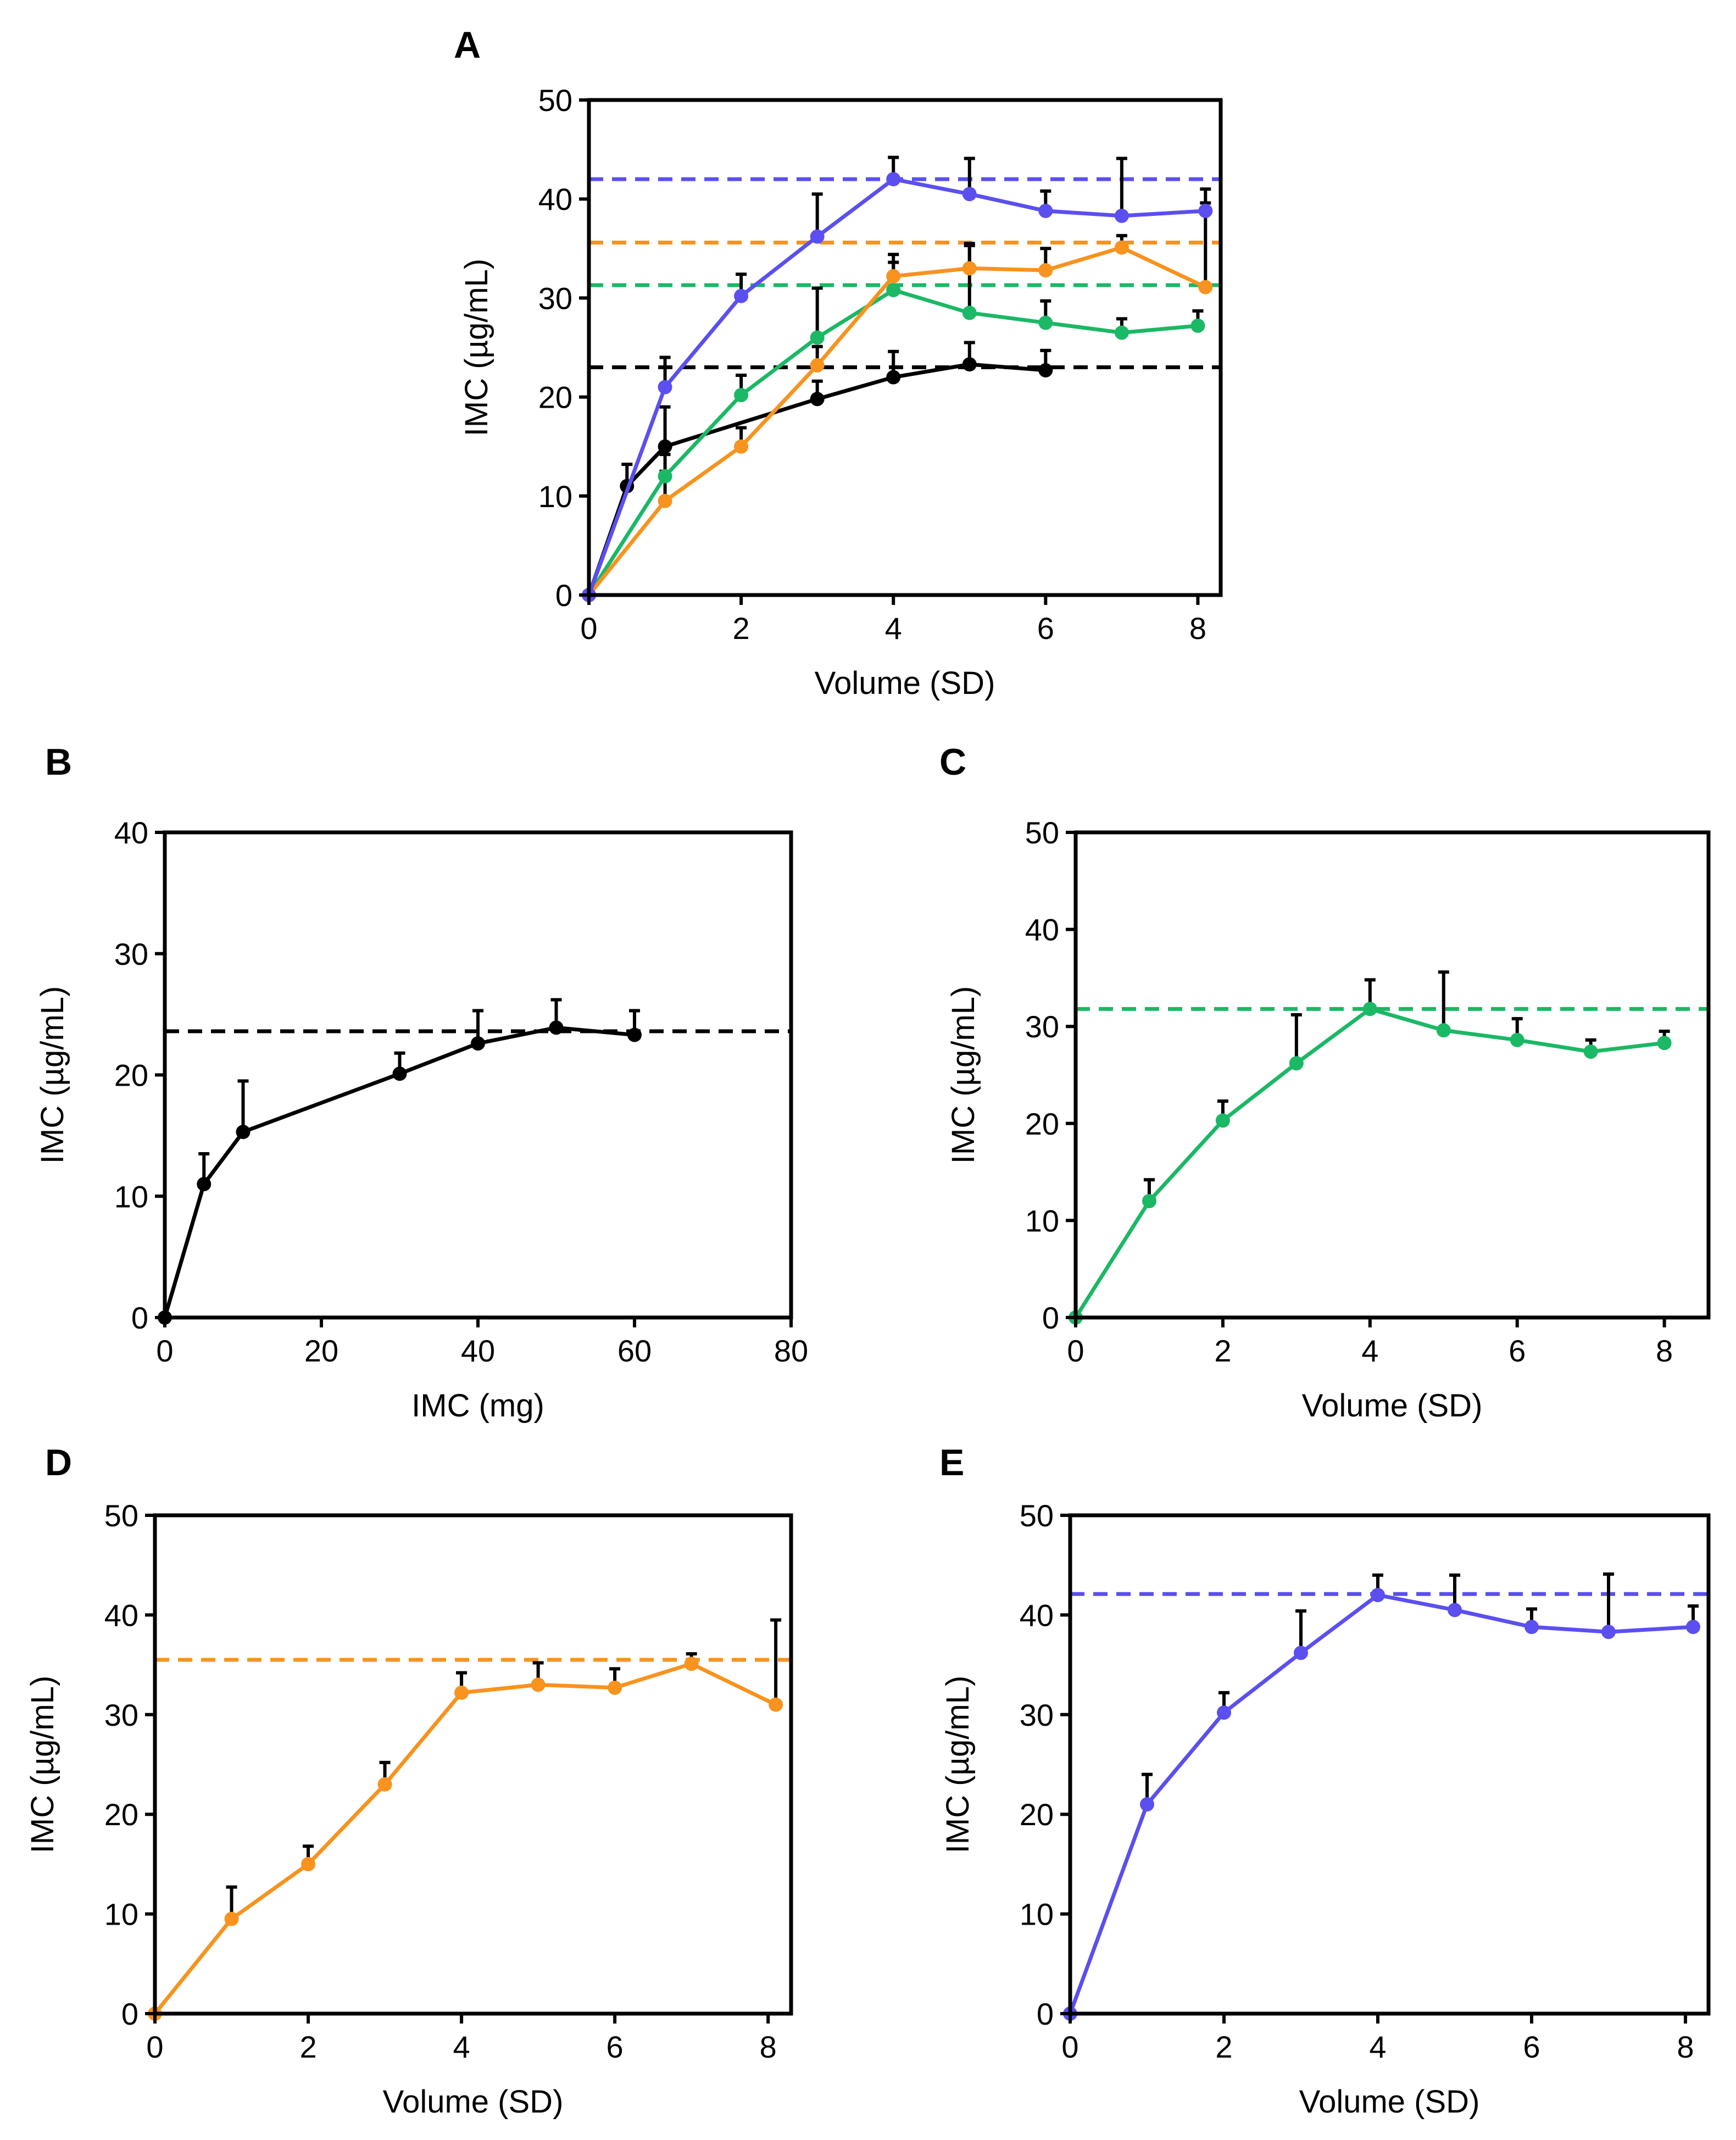 The image size is (1736, 2140). Describe the element at coordinates (467, 45) in the screenshot. I see `panel-letter: A` at that location.